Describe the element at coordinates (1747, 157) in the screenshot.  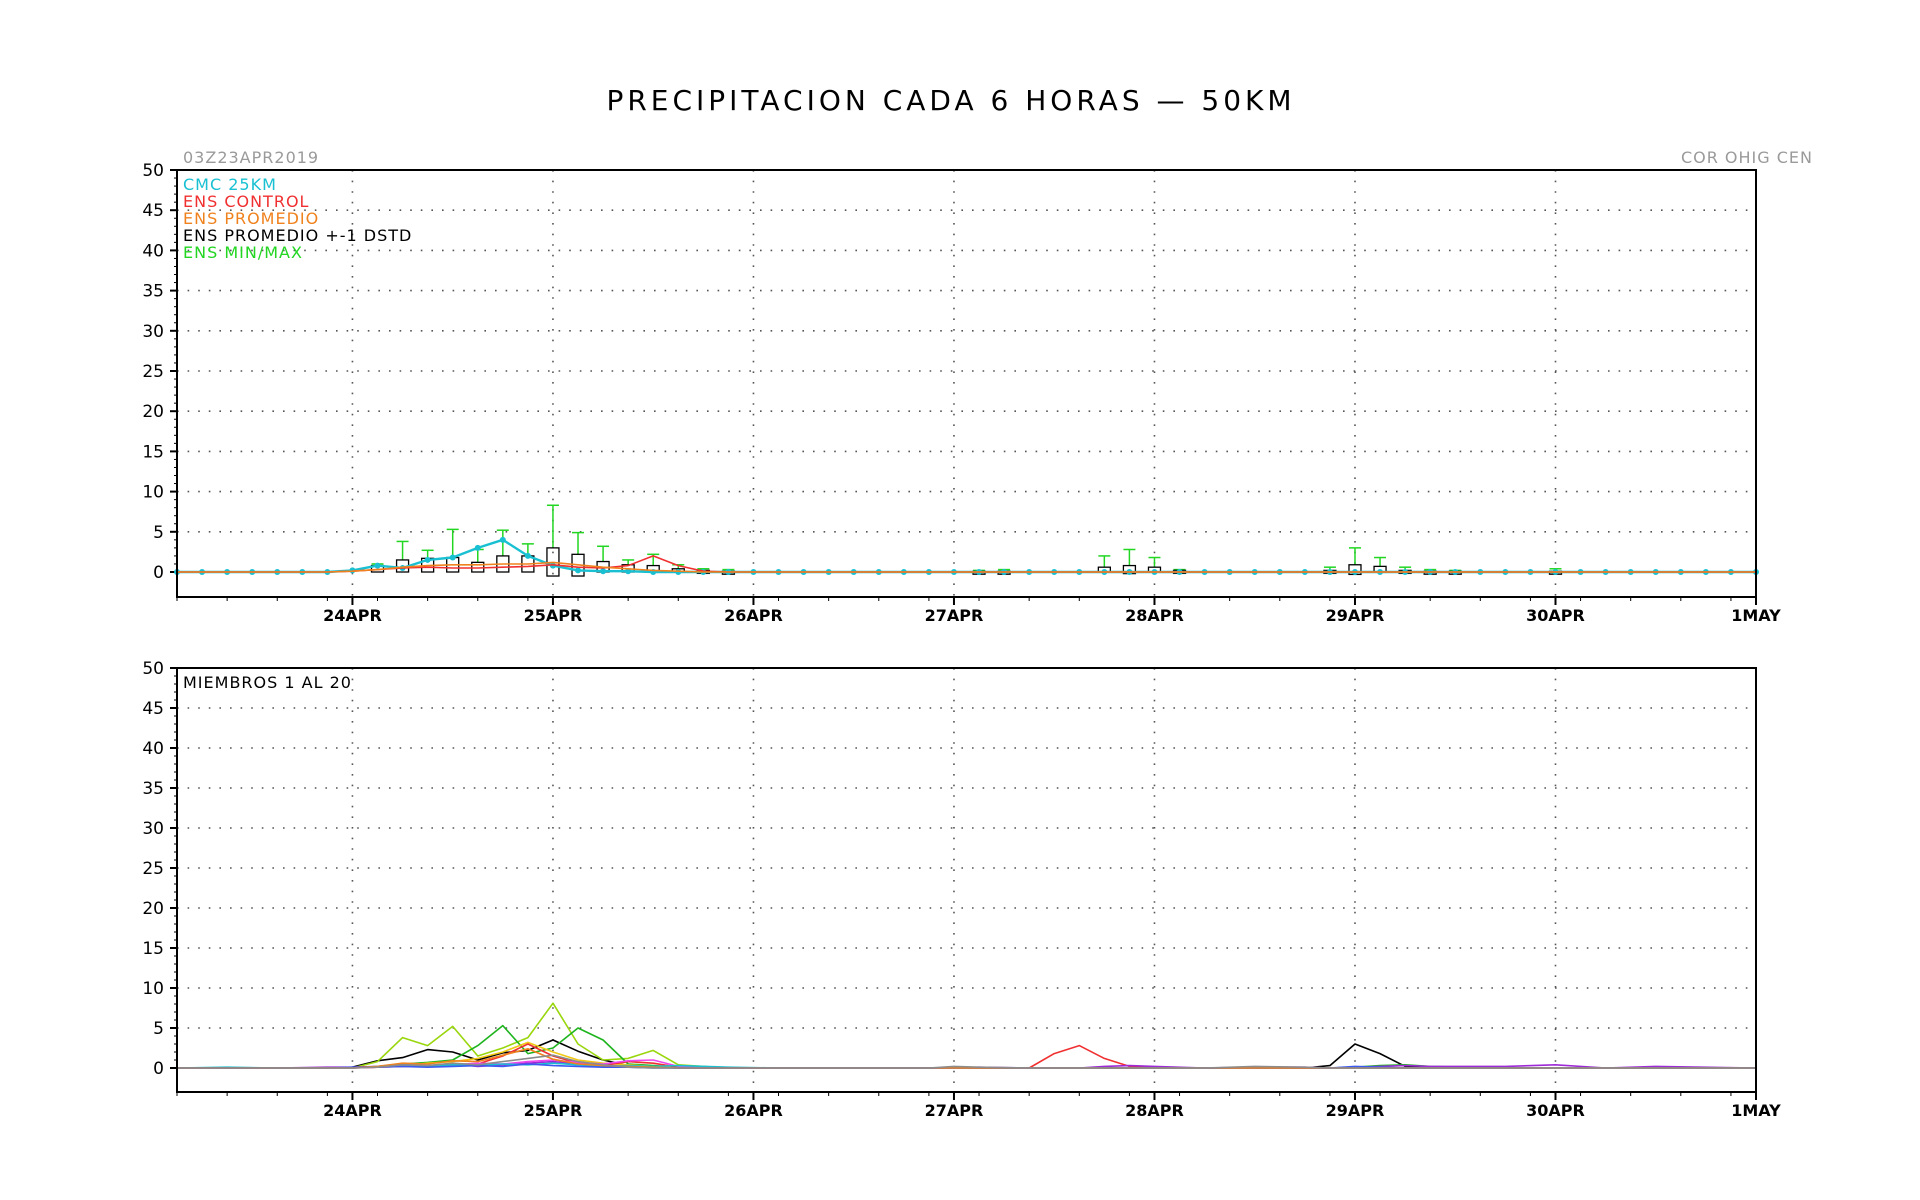
I see `center-label: COR OHIG CEN` at that location.